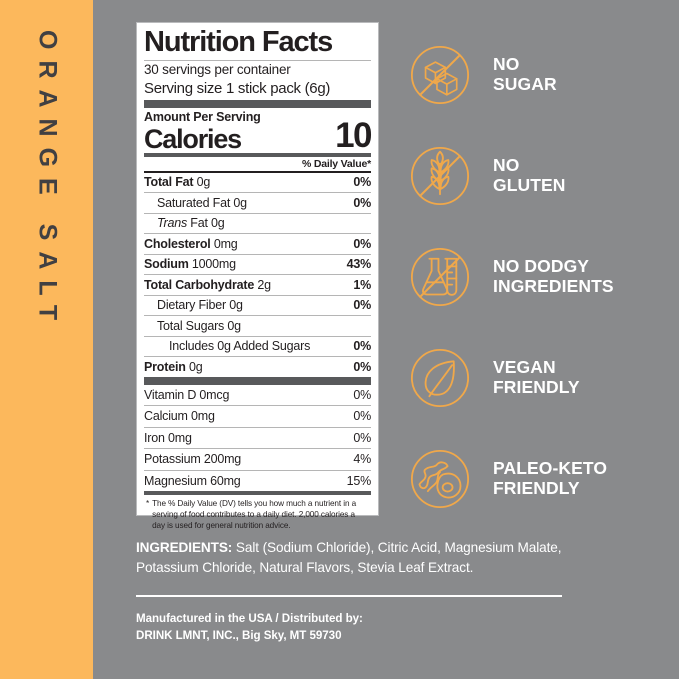 This screenshot has height=679, width=679. What do you see at coordinates (257, 493) in the screenshot?
I see `divider-medium-footnote` at bounding box center [257, 493].